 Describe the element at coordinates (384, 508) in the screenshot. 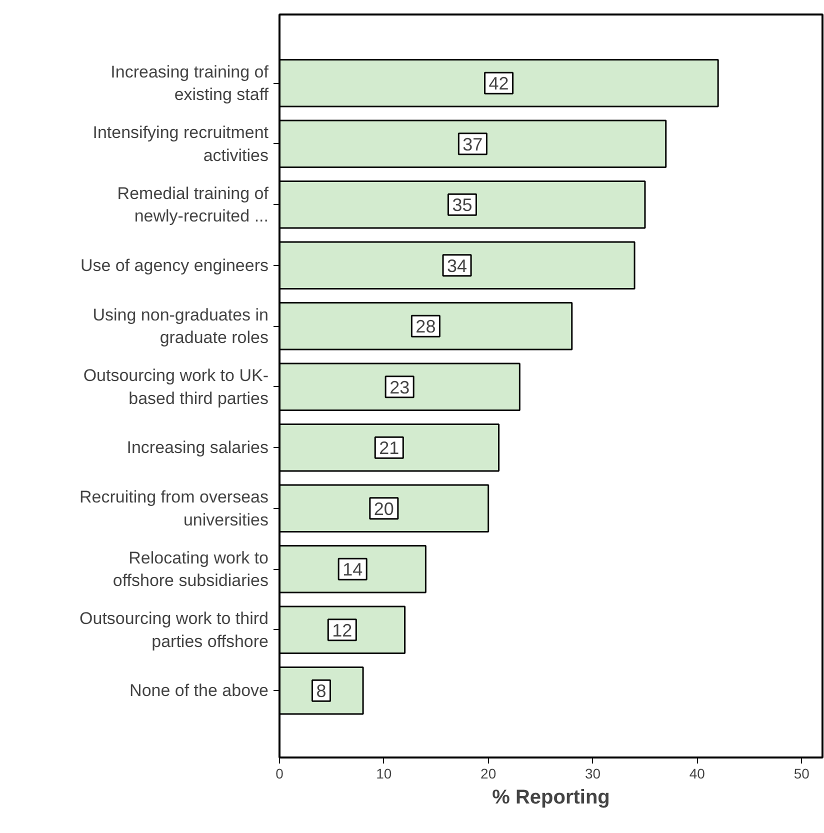

I see `data-label: 20` at that location.